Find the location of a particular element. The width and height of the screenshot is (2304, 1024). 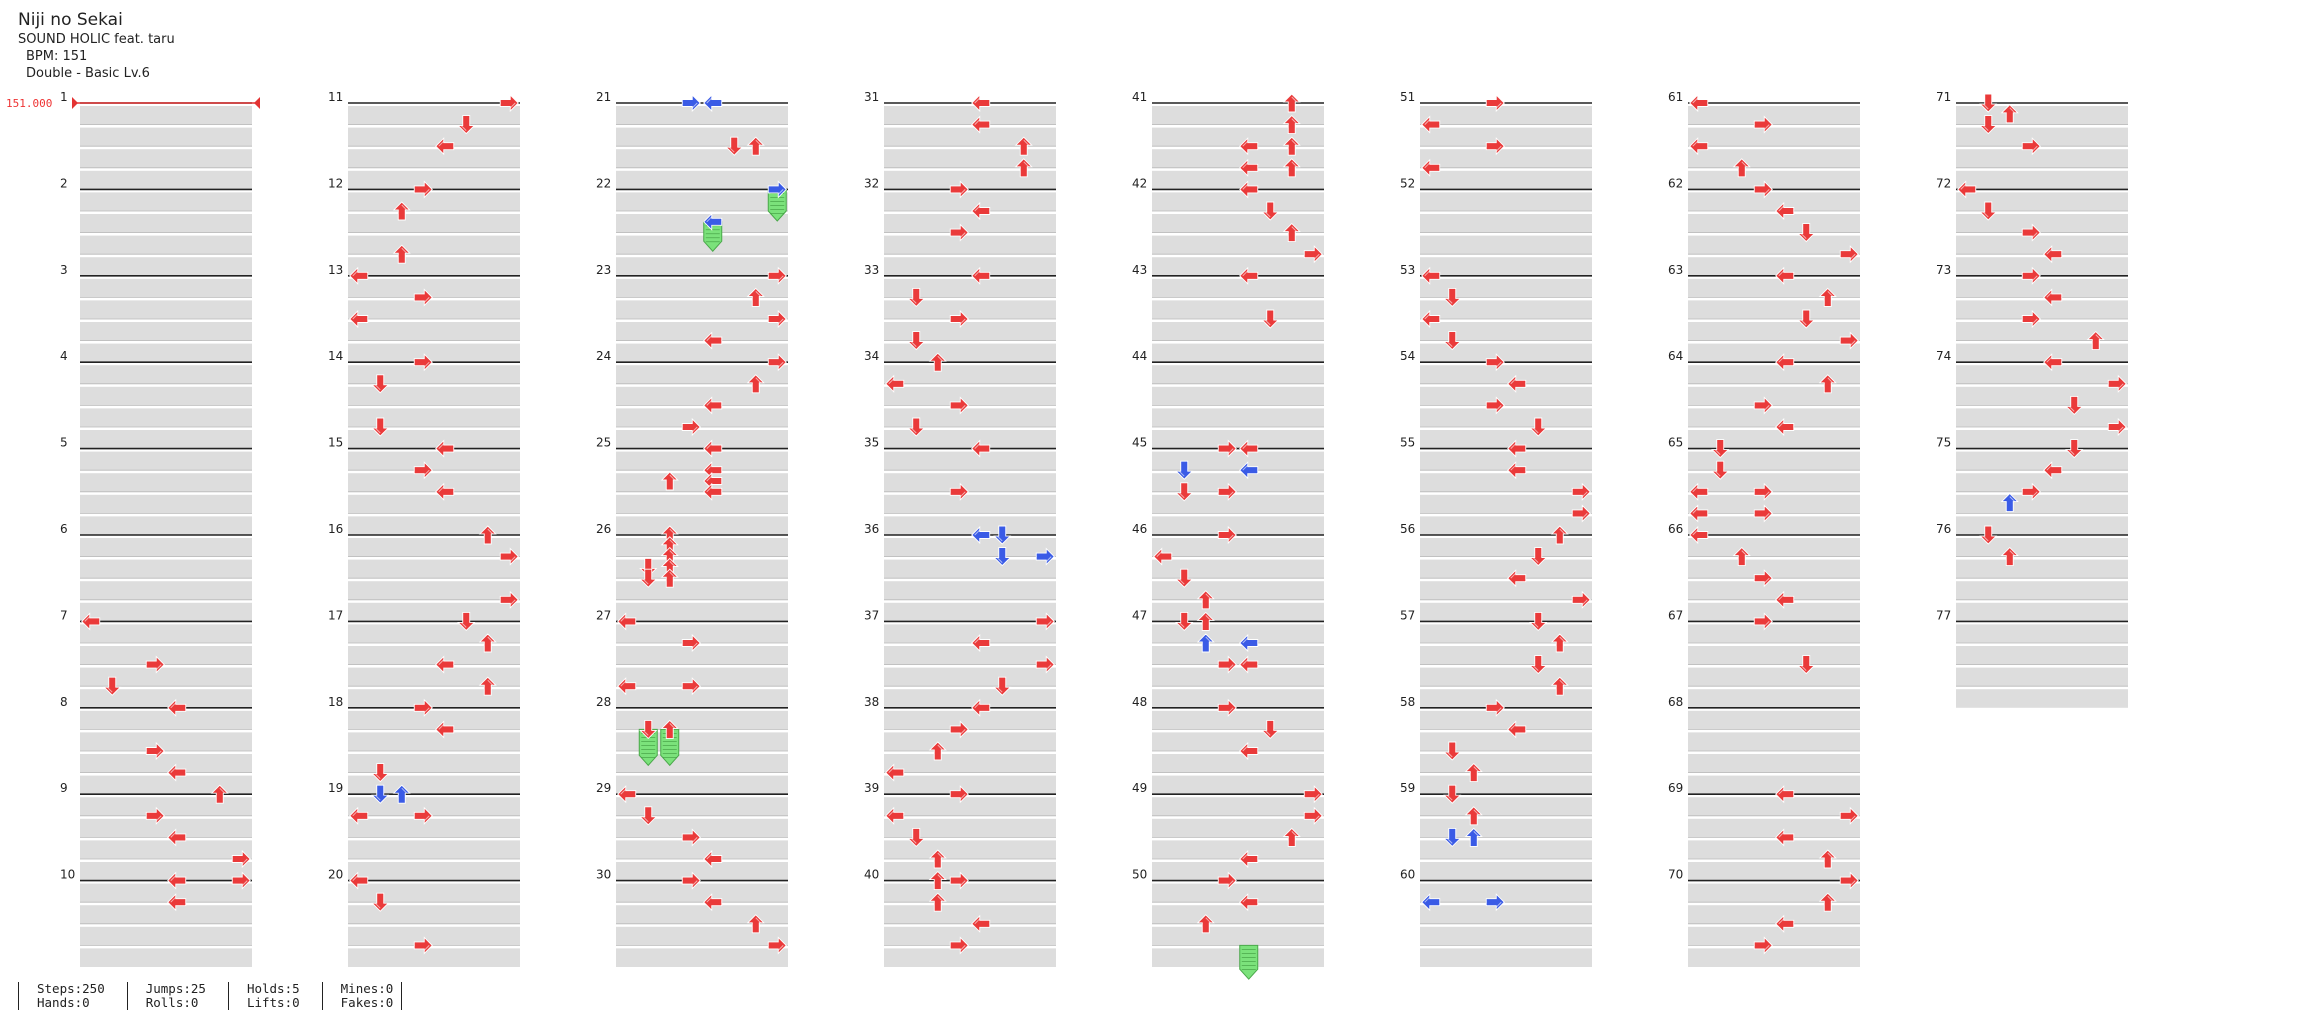

measure-32: 32 is located at coordinates (960, 226).